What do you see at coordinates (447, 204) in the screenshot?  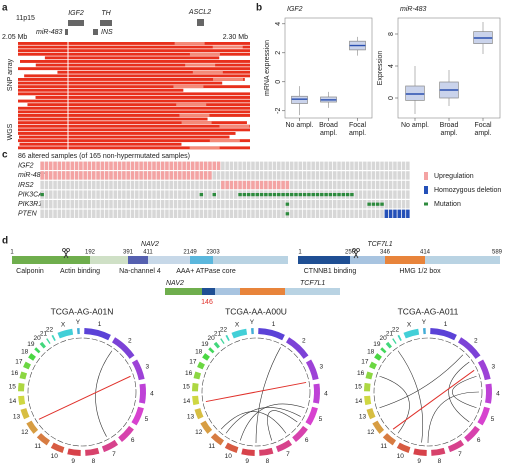 I see `legend-label: Mutation` at bounding box center [447, 204].